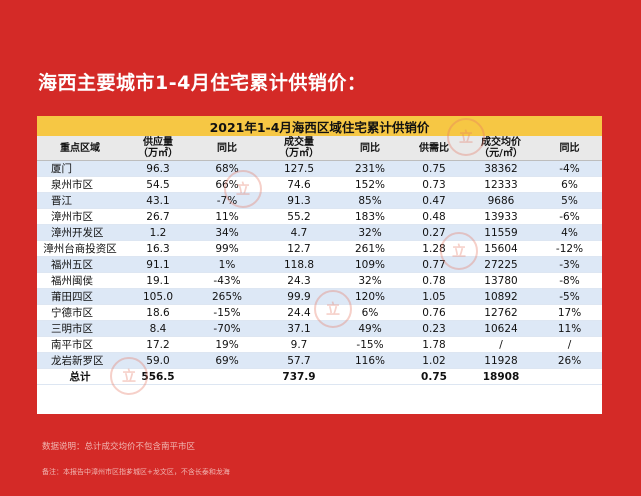 The width and height of the screenshot is (641, 496). I want to click on cell-supply: 19.1, so click(158, 280).